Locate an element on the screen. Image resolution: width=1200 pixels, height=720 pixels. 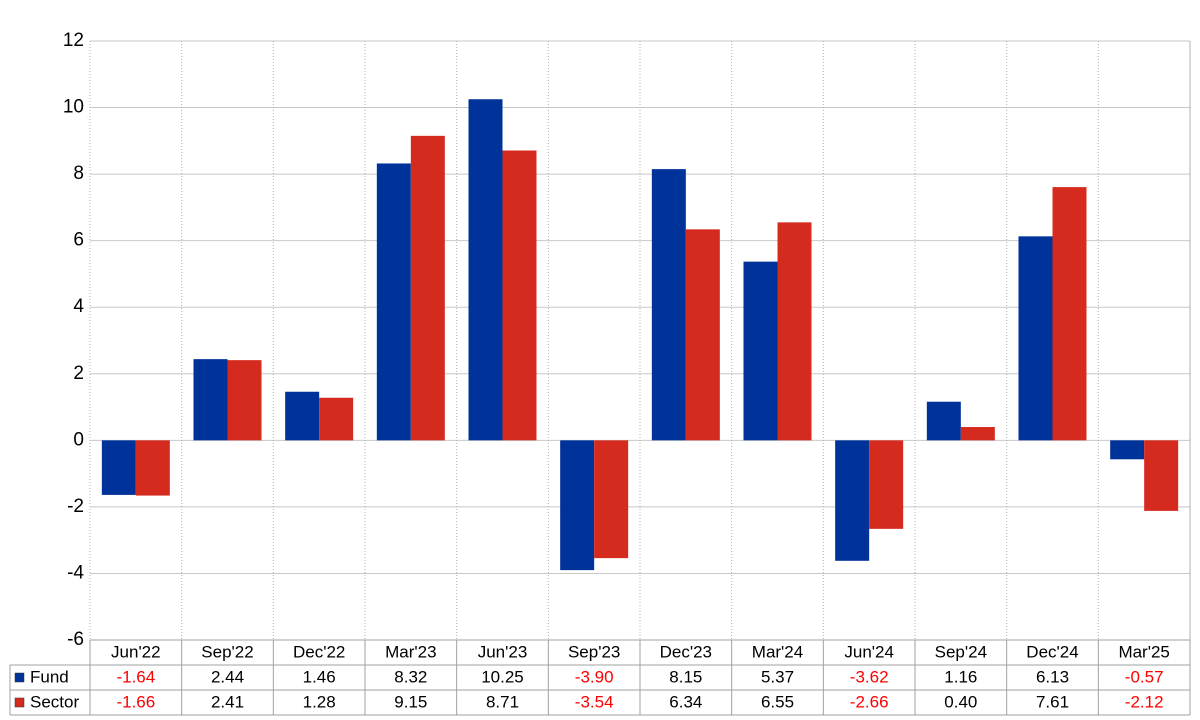
x-tick-label: Sep'22 is located at coordinates (227, 651).